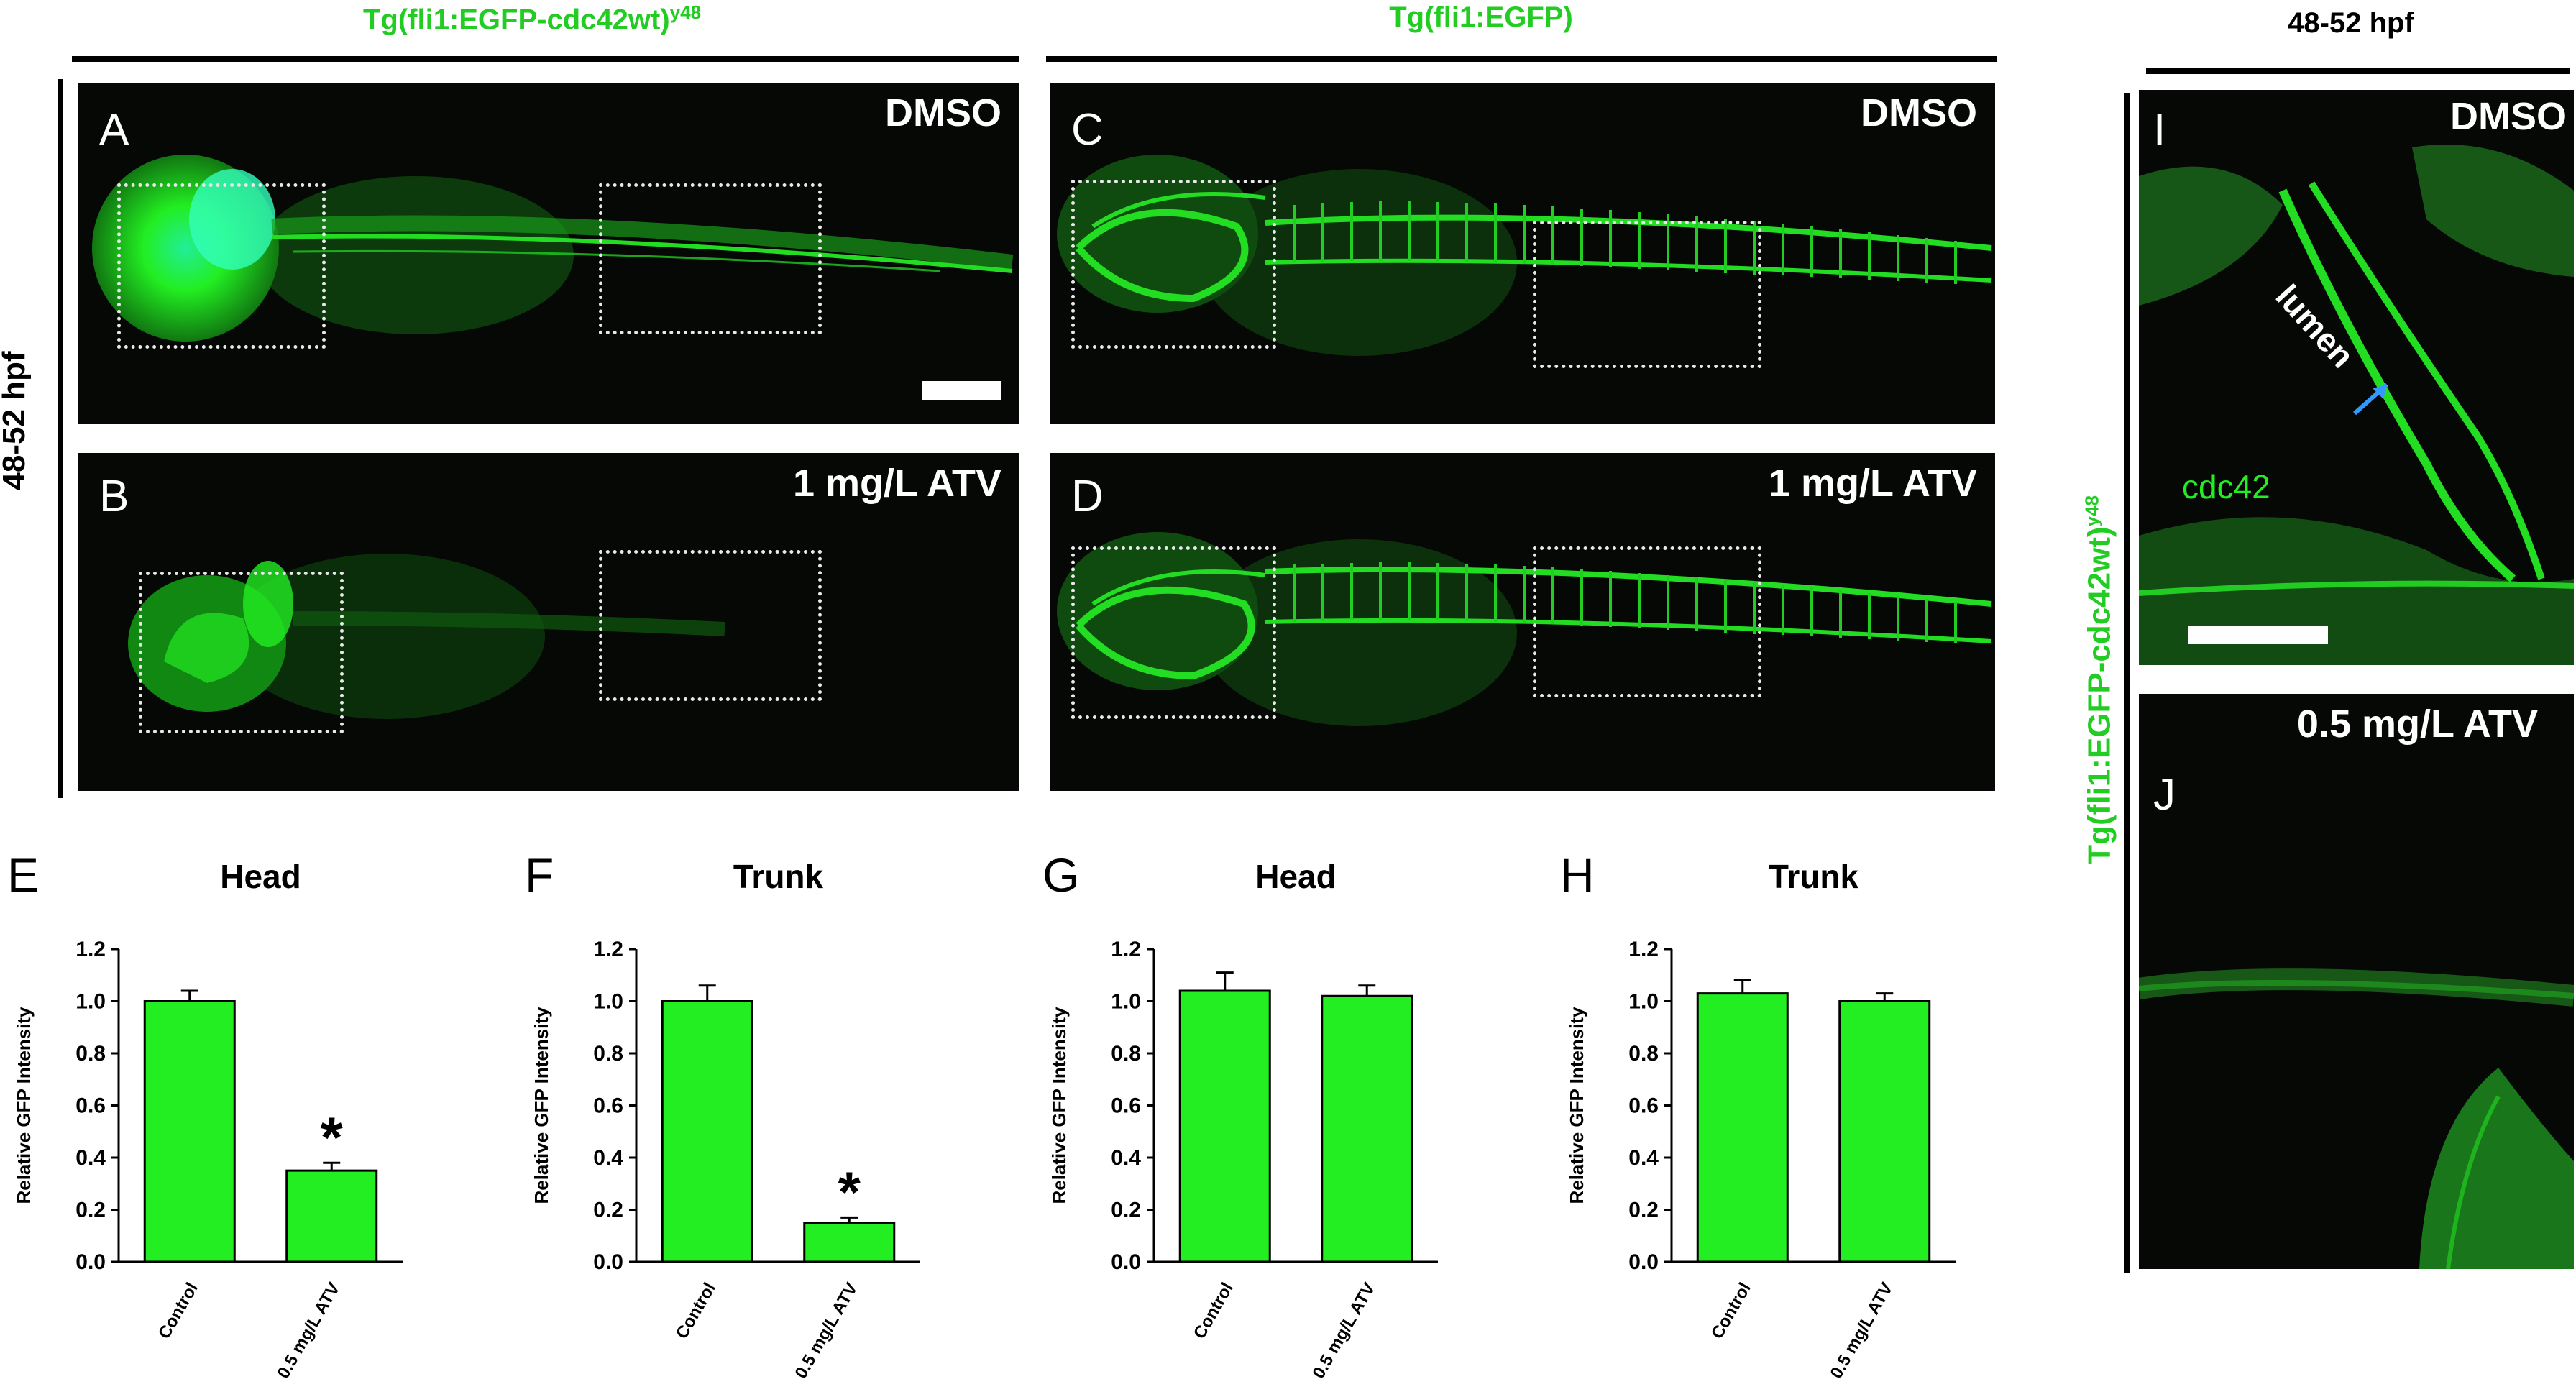  What do you see at coordinates (1647, 294) in the screenshot?
I see `panel-c-trunk-box` at bounding box center [1647, 294].